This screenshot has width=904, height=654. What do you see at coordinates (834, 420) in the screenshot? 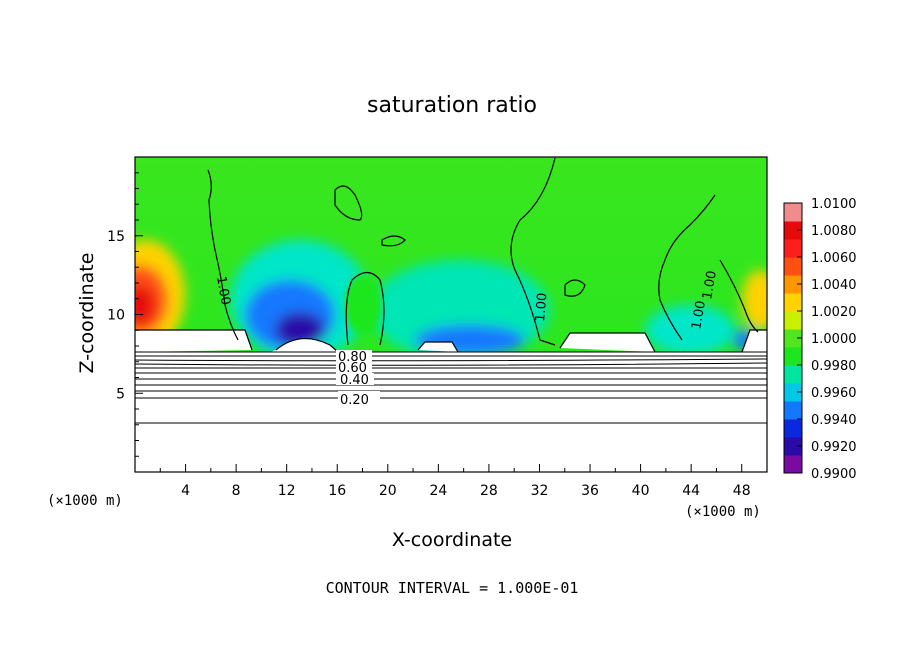
I see `colorbar-label: 0.9940` at bounding box center [834, 420].